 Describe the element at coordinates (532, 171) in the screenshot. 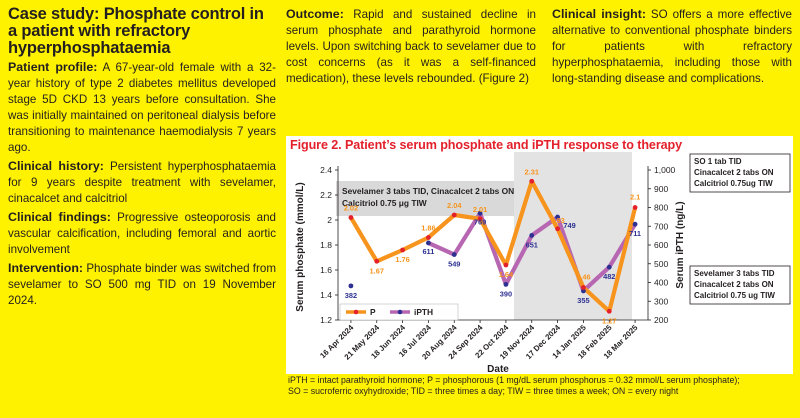

I see `p-data-label: 2.31` at that location.